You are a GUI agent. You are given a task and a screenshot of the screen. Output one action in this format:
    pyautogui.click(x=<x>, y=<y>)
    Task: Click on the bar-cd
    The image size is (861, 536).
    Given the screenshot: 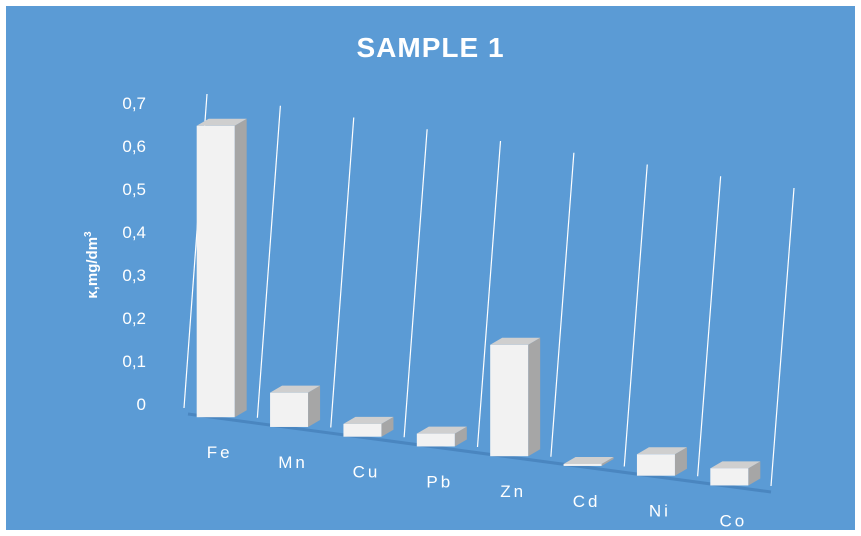 What is the action you would take?
    pyautogui.click(x=588, y=461)
    